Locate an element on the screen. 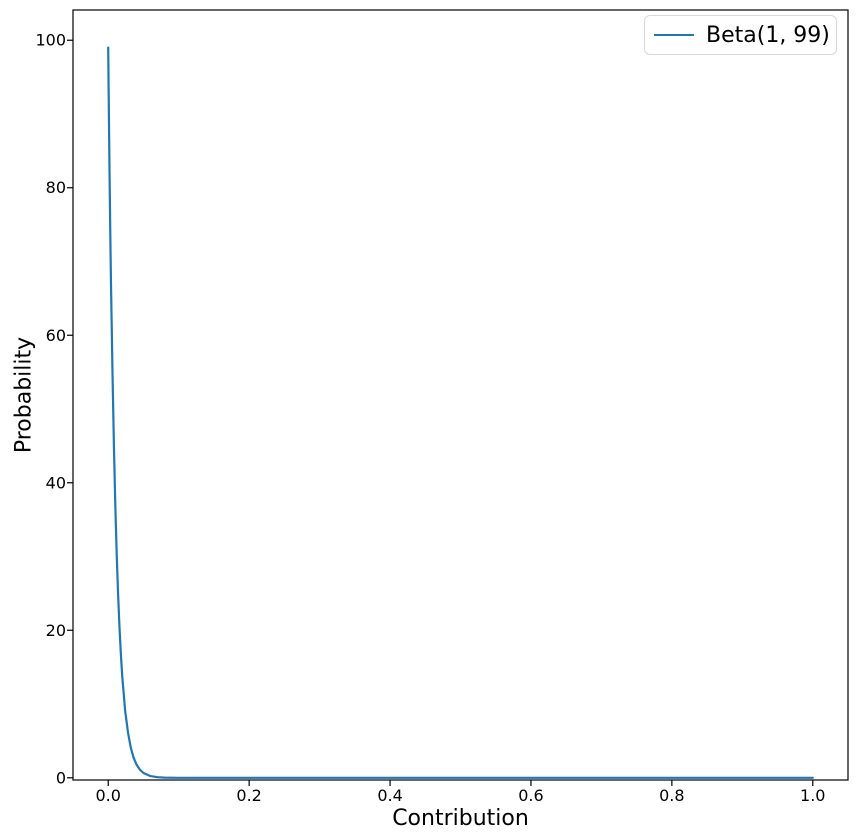 The width and height of the screenshot is (856, 839). y-tick-label: 20 is located at coordinates (56, 630).